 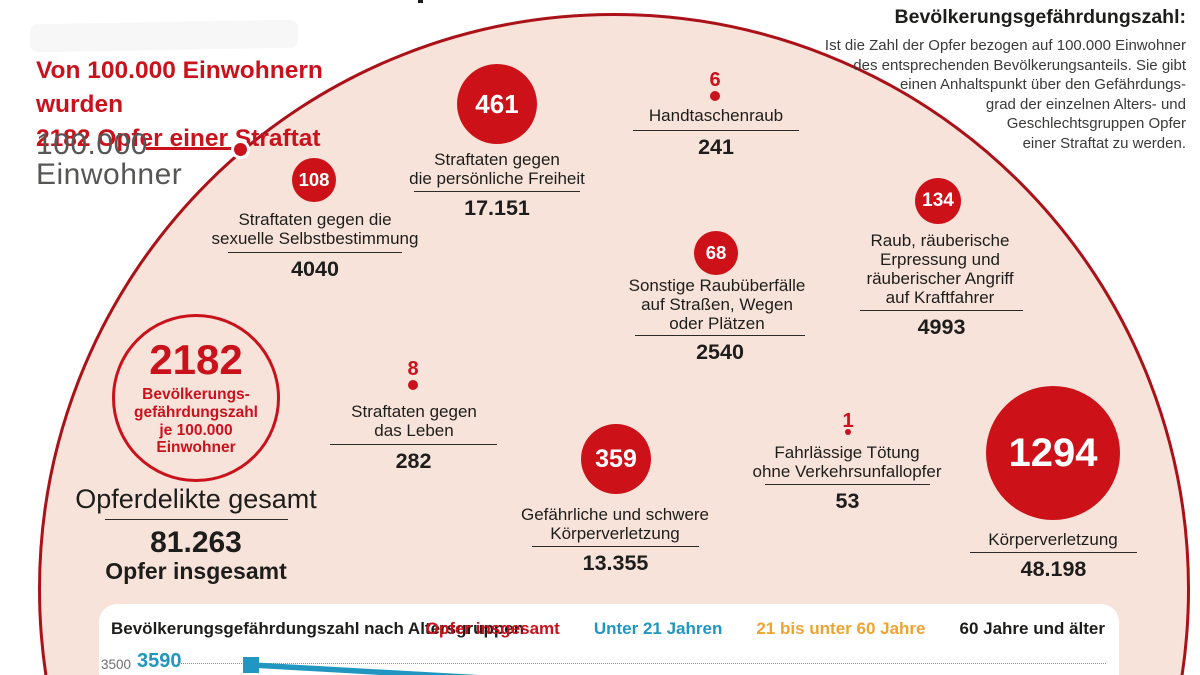 I want to click on population-label: 100.000 Einwohner, so click(x=109, y=159).